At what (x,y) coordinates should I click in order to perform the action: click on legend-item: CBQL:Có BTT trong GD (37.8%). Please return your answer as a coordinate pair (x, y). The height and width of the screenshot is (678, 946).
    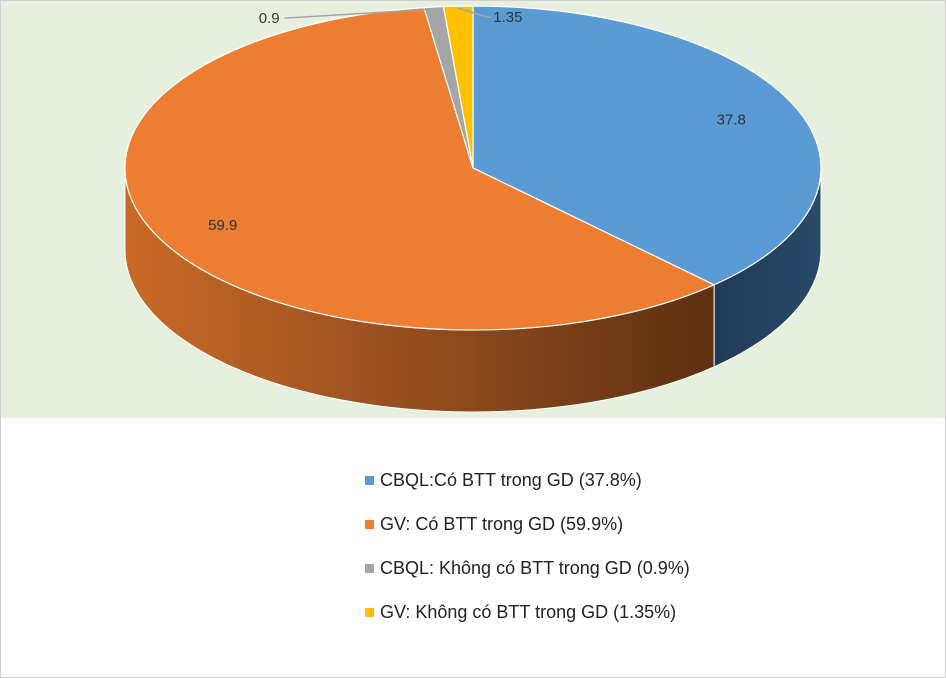
    Looking at the image, I should click on (527, 480).